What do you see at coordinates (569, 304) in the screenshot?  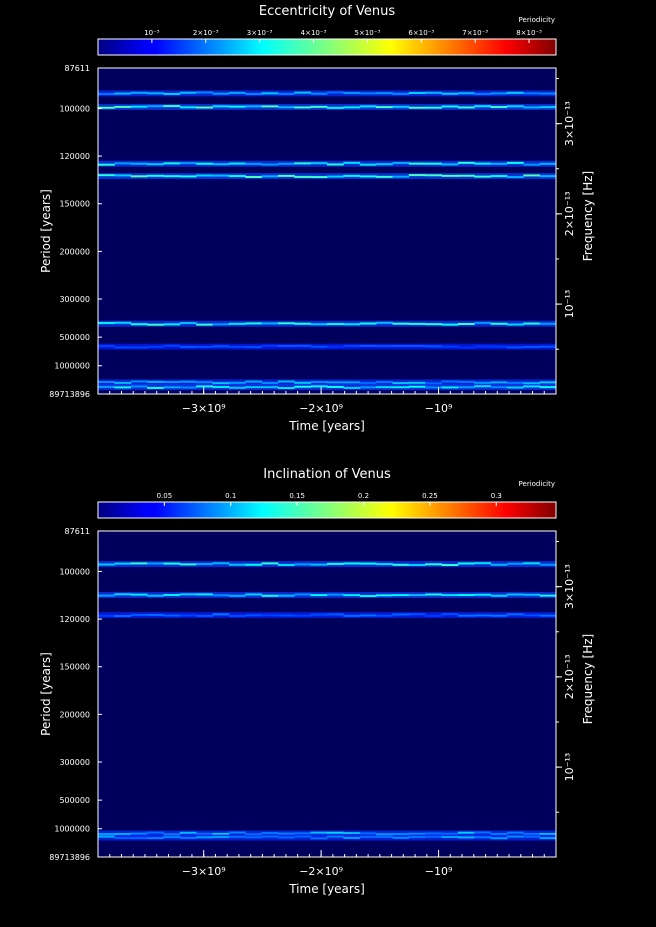 I see `y2-tick-label: 10⁻¹³` at bounding box center [569, 304].